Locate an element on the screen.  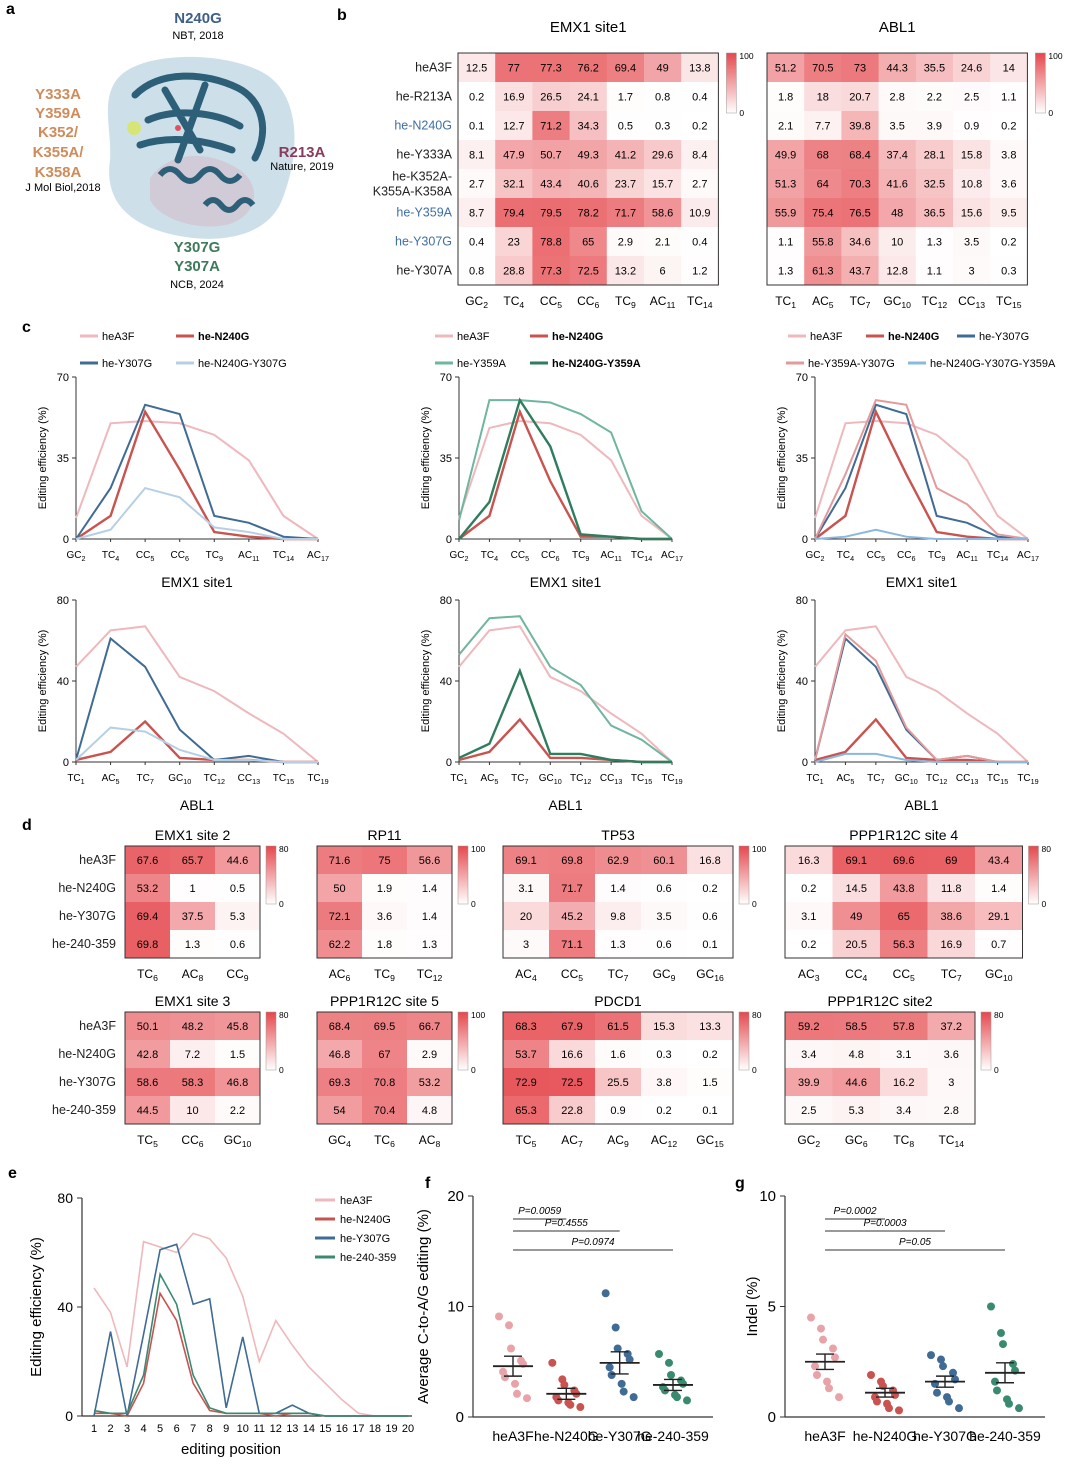
heatmap-cell-value: 3.6 is located at coordinates (951, 1055).